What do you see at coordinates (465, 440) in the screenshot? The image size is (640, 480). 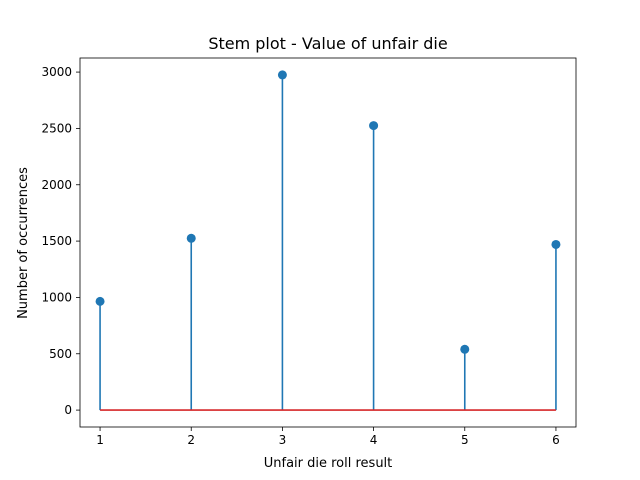 I see `x-tick-label: 5` at bounding box center [465, 440].